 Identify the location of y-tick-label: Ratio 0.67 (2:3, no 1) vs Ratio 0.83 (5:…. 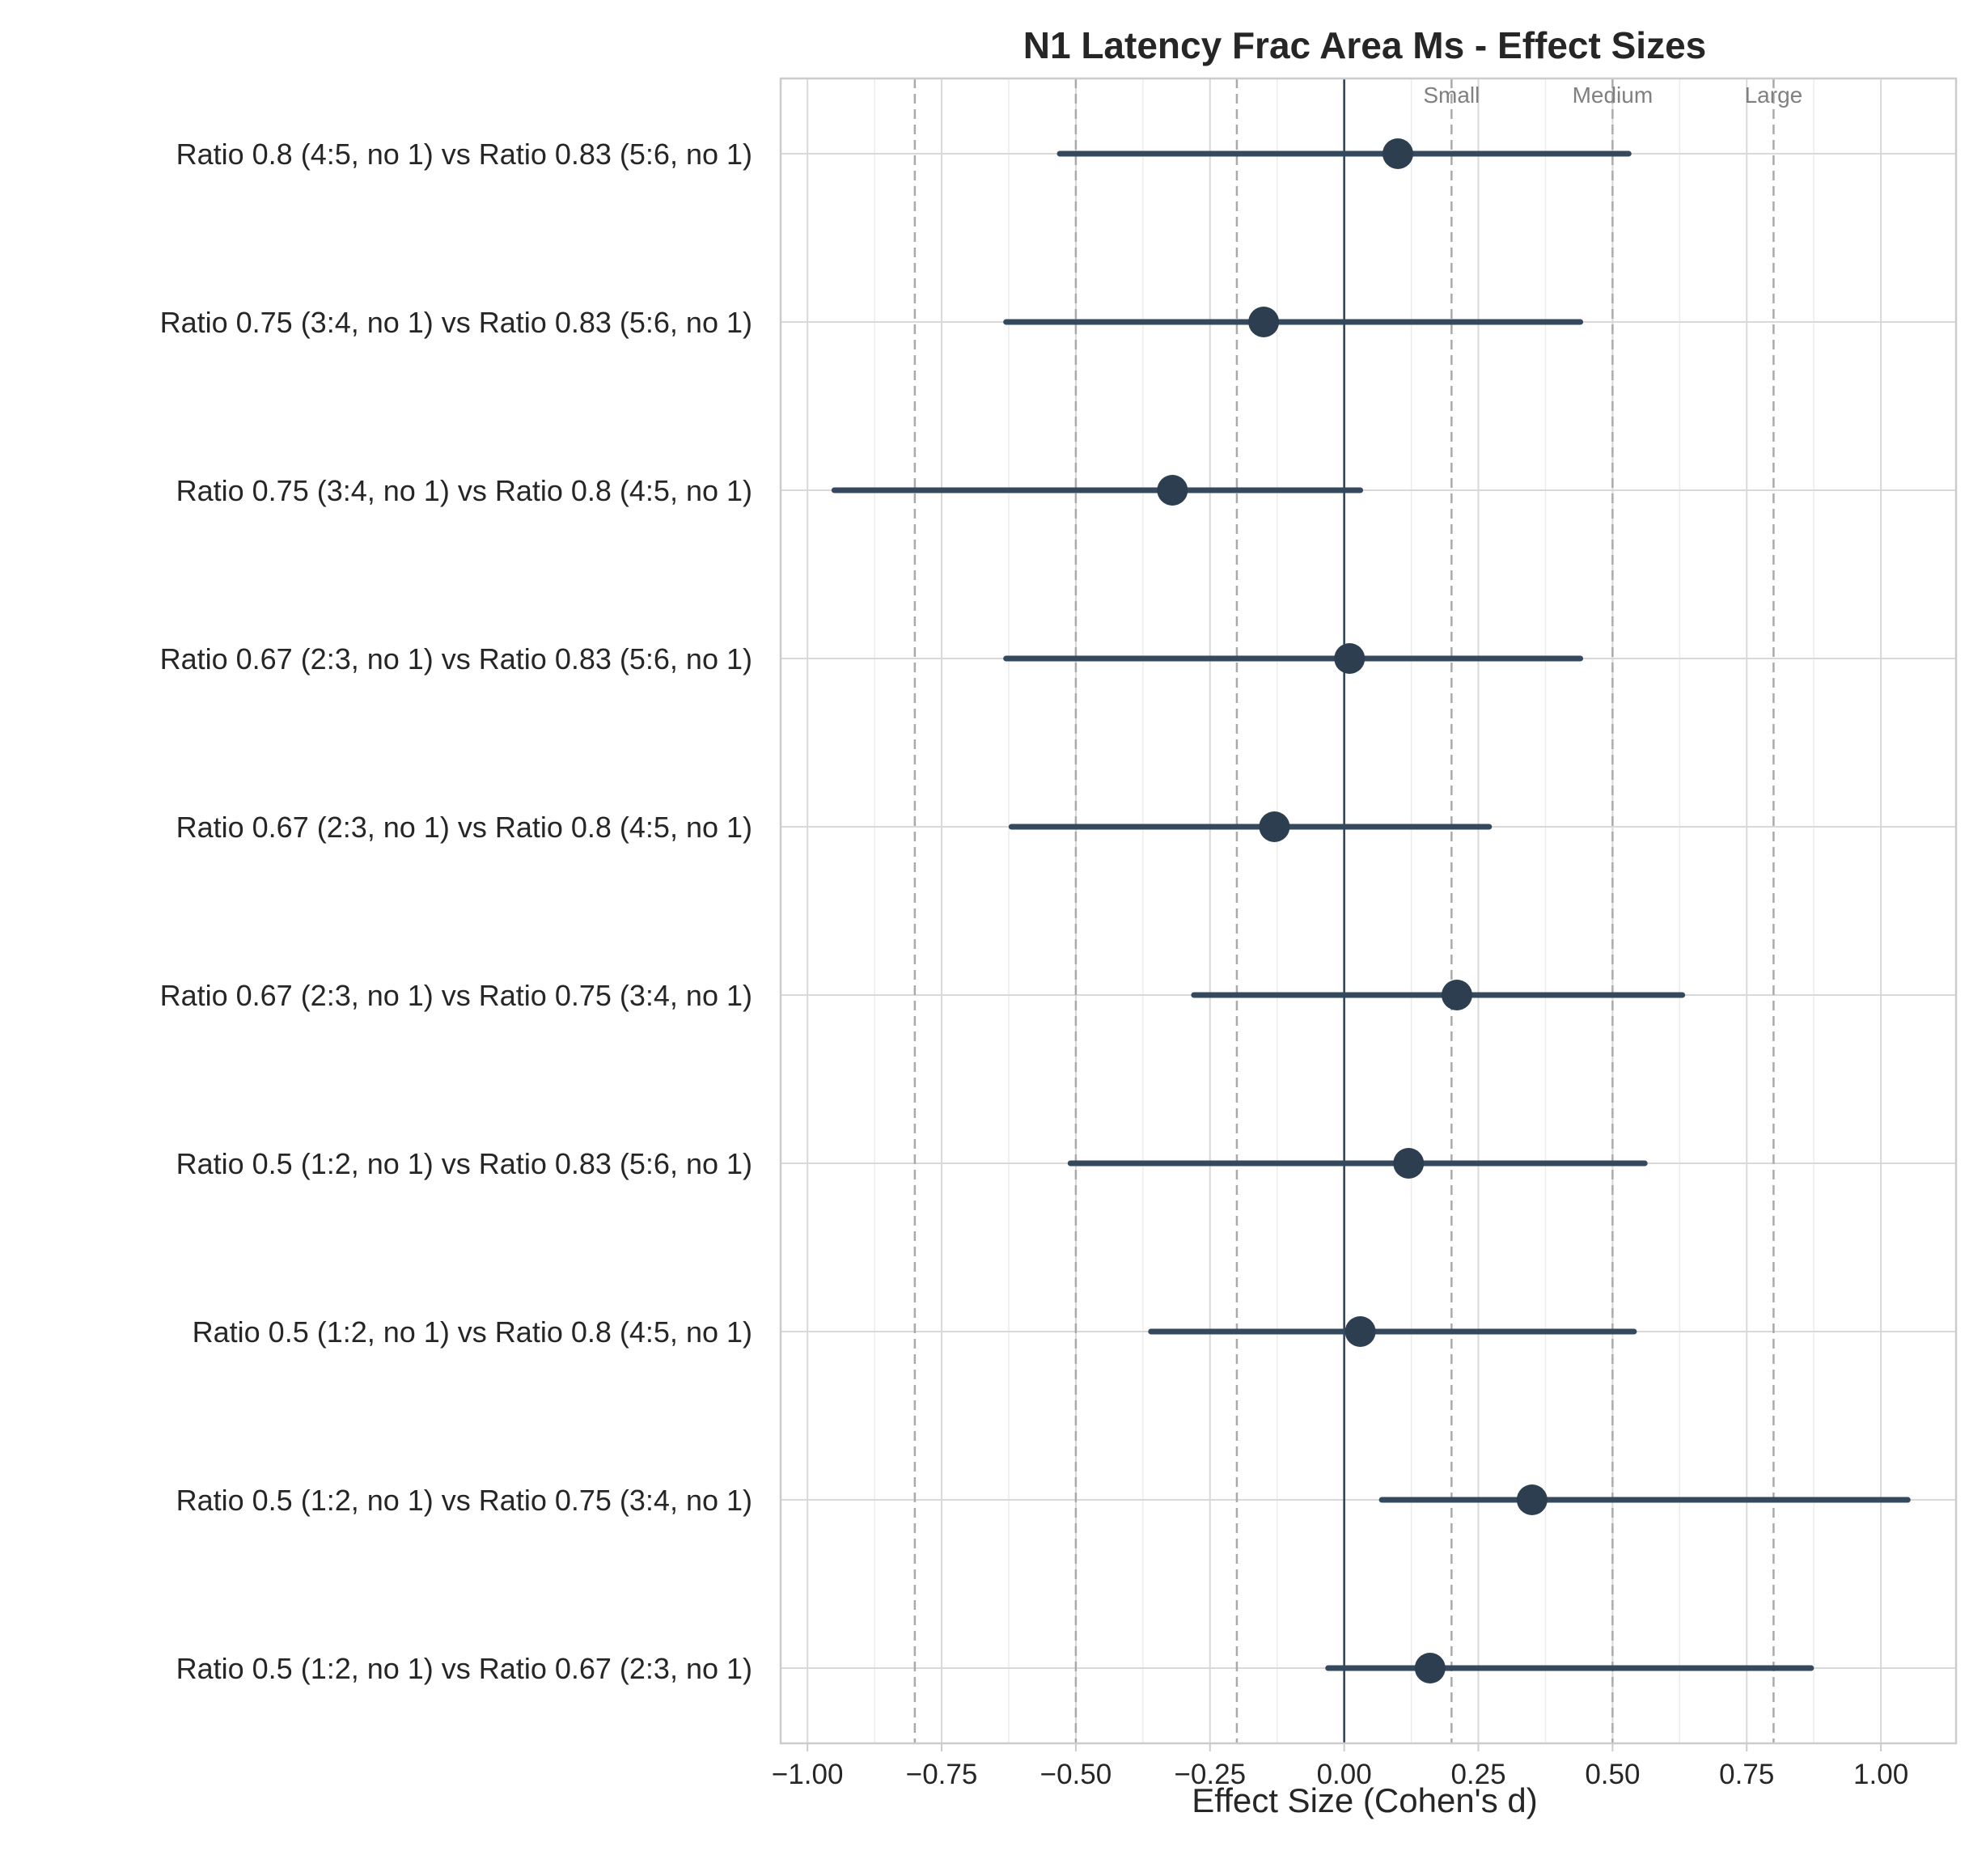
(456, 658).